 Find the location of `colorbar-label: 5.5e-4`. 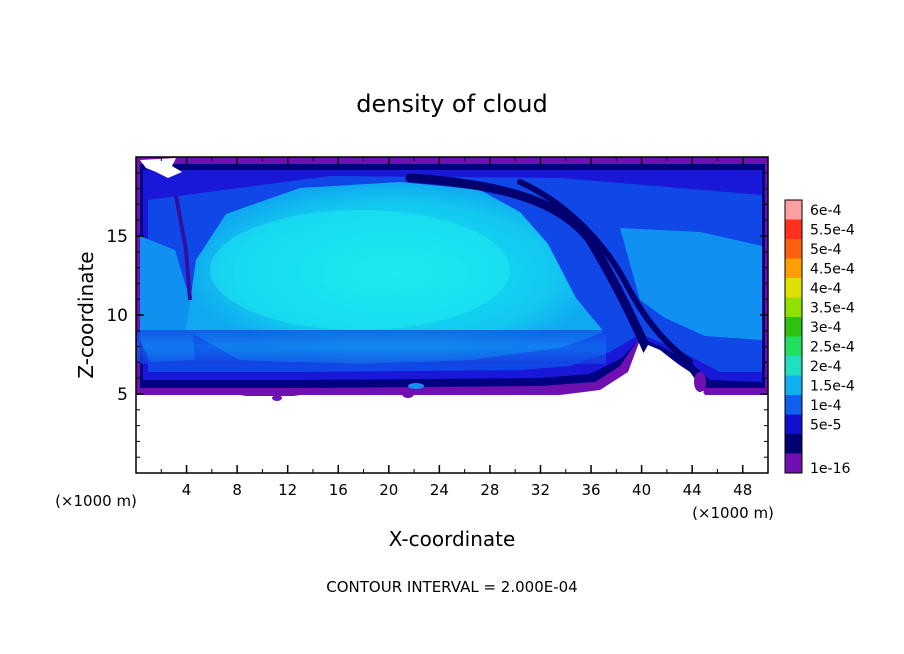

colorbar-label: 5.5e-4 is located at coordinates (832, 230).